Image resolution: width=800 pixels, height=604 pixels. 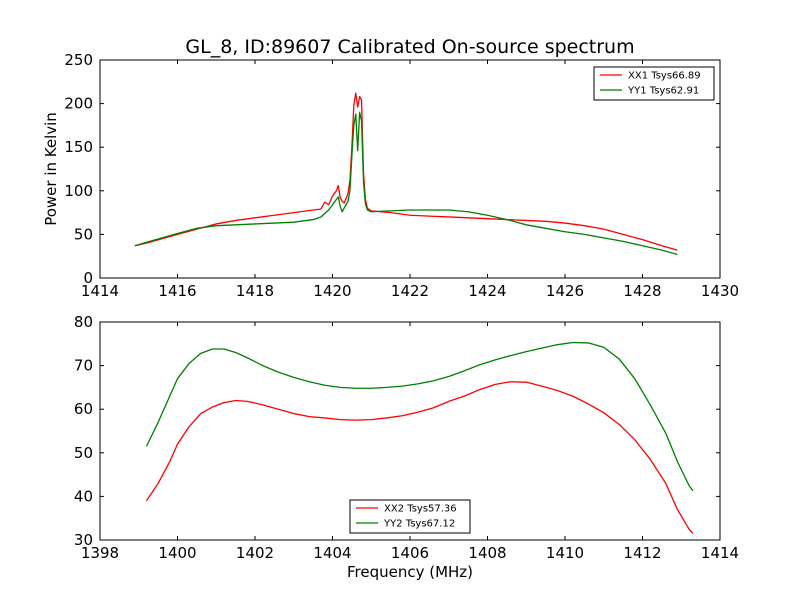 I want to click on legend-label: XX1 Tsys66.89, so click(x=664, y=76).